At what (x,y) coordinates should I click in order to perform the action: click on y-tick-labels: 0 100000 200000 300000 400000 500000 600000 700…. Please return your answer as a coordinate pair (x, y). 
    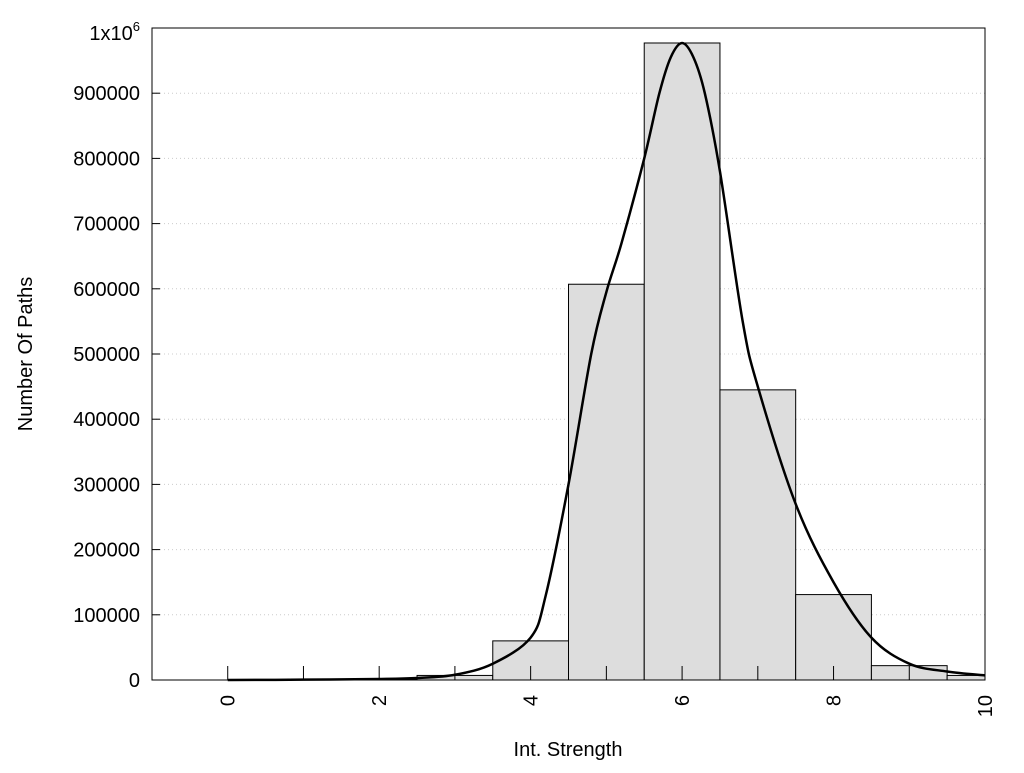
    Looking at the image, I should click on (106, 387).